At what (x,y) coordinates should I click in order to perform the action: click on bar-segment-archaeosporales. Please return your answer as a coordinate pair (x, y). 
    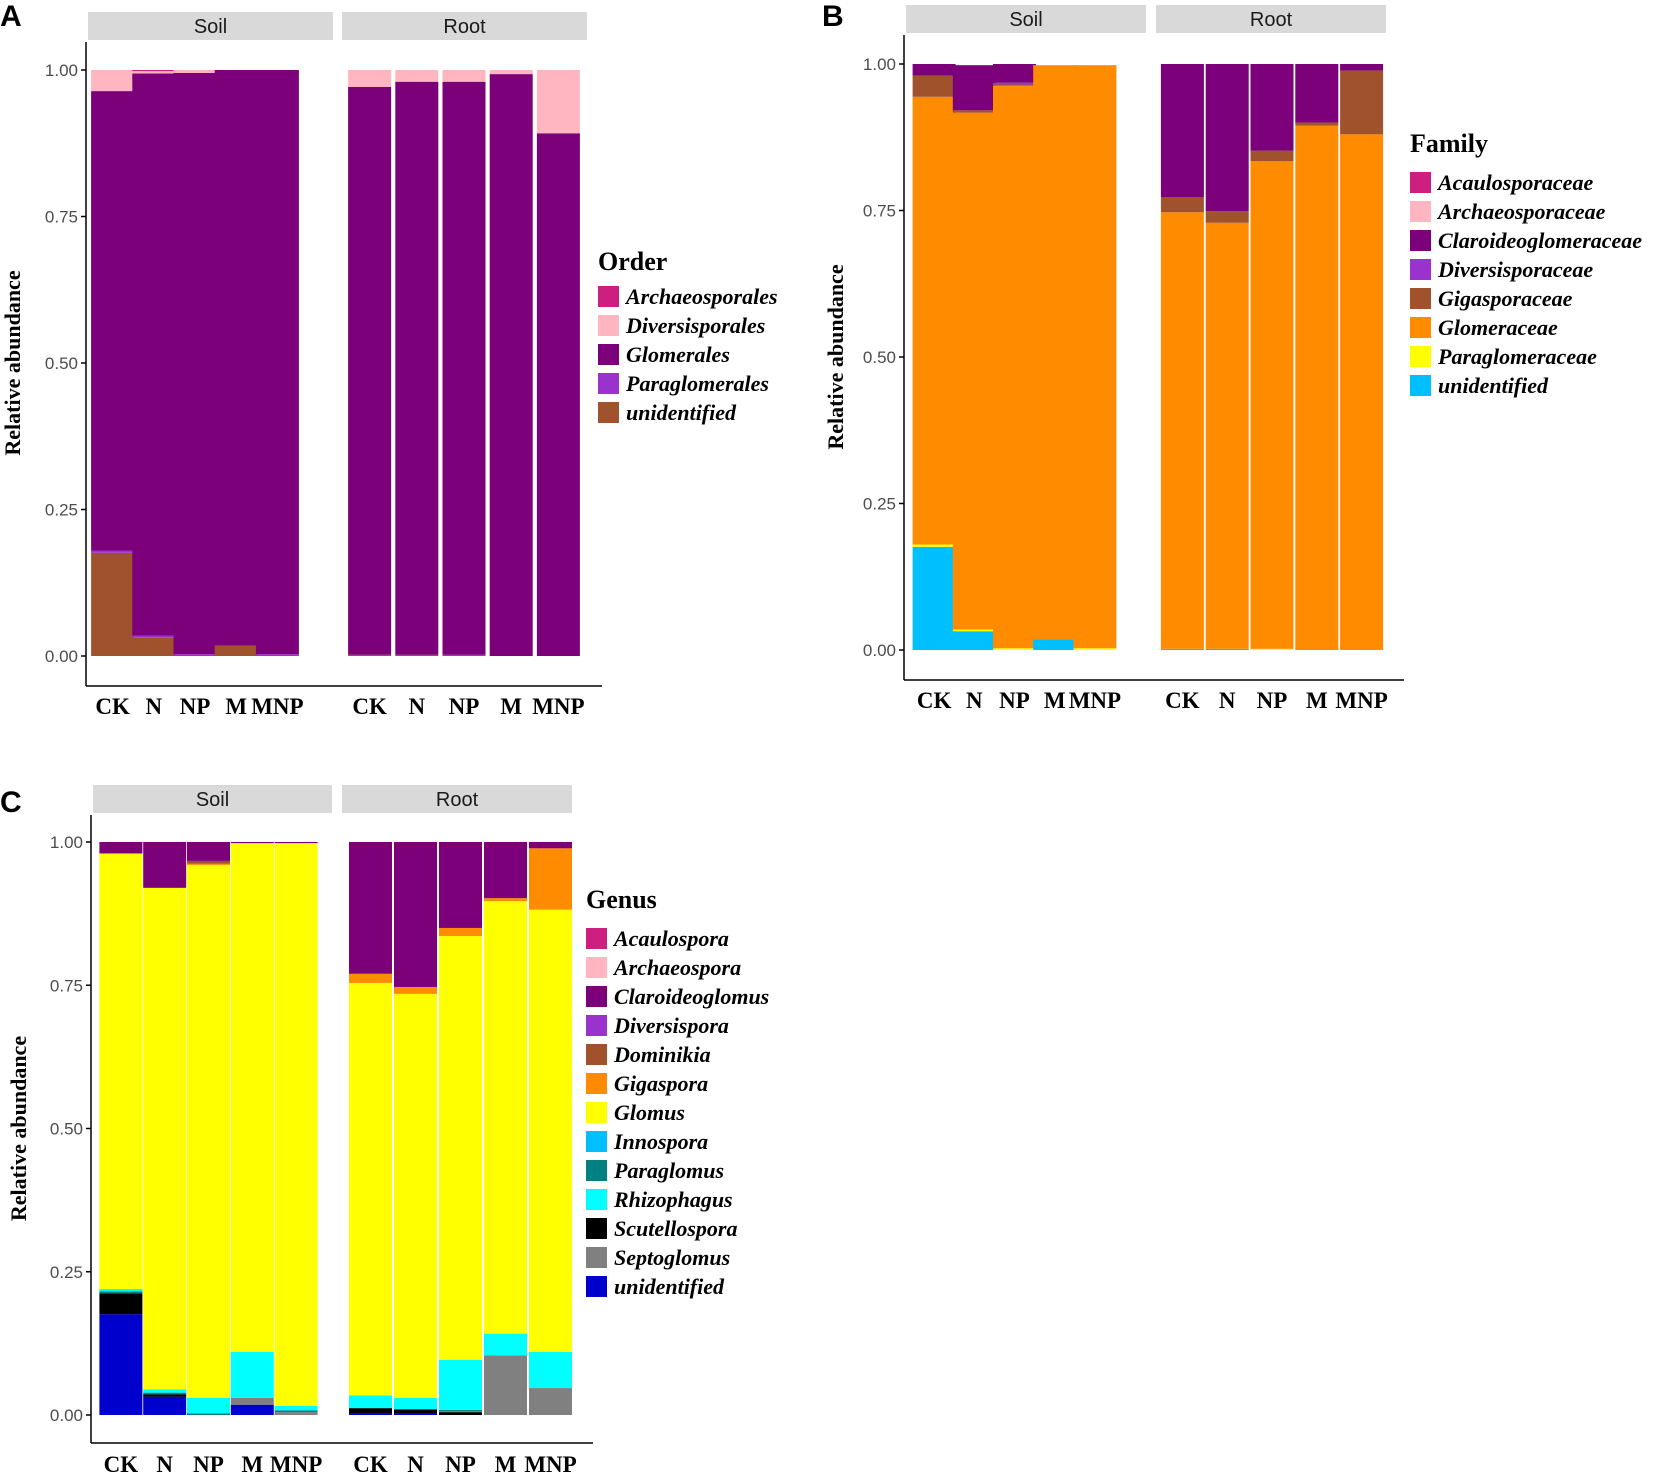
    Looking at the image, I should click on (154, 71).